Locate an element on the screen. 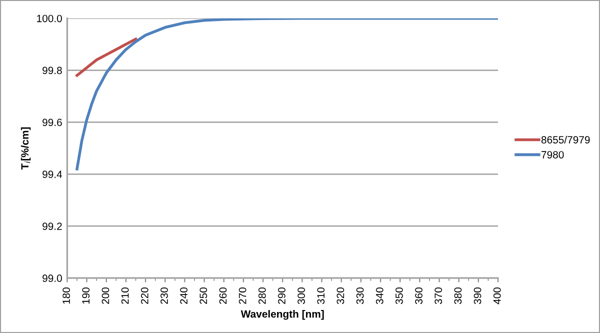  x-tick-label: 370 is located at coordinates (438, 295).